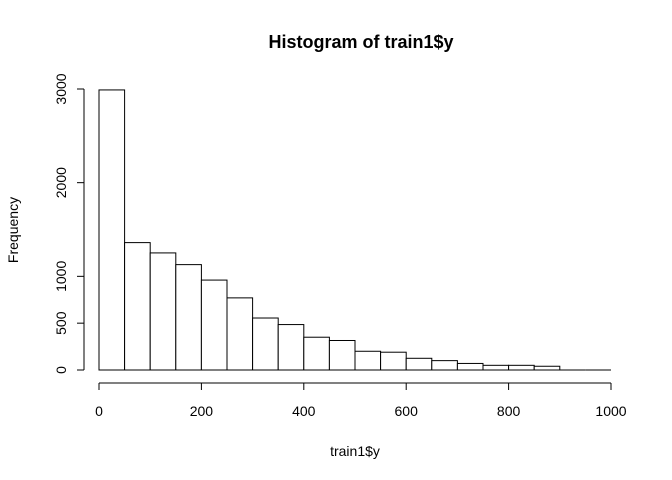 Image resolution: width=672 pixels, height=480 pixels. I want to click on y-tick-label: 1000, so click(61, 276).